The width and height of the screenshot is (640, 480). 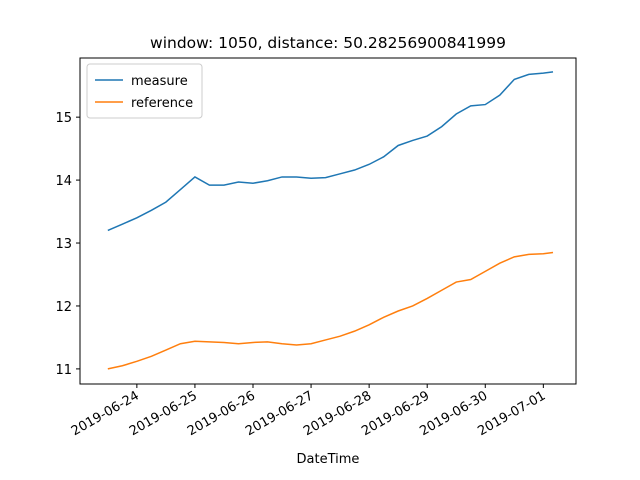 What do you see at coordinates (63, 118) in the screenshot?
I see `y-tick-label: 15` at bounding box center [63, 118].